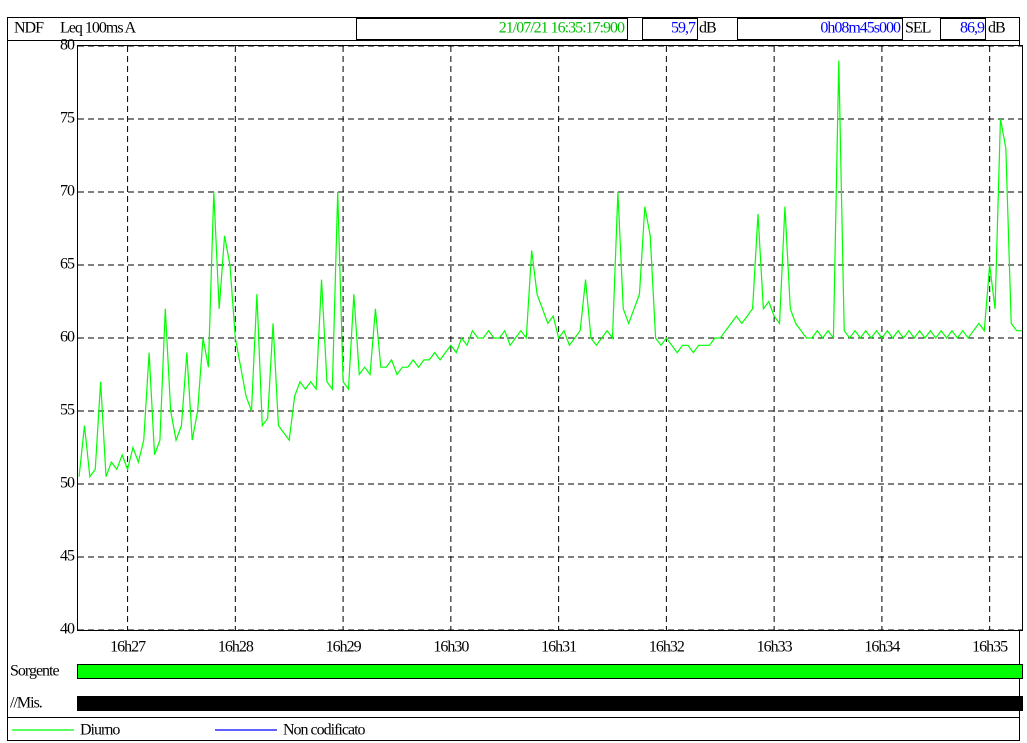 The width and height of the screenshot is (1027, 743). What do you see at coordinates (860, 28) in the screenshot?
I see `duration: 0h08m45s000` at bounding box center [860, 28].